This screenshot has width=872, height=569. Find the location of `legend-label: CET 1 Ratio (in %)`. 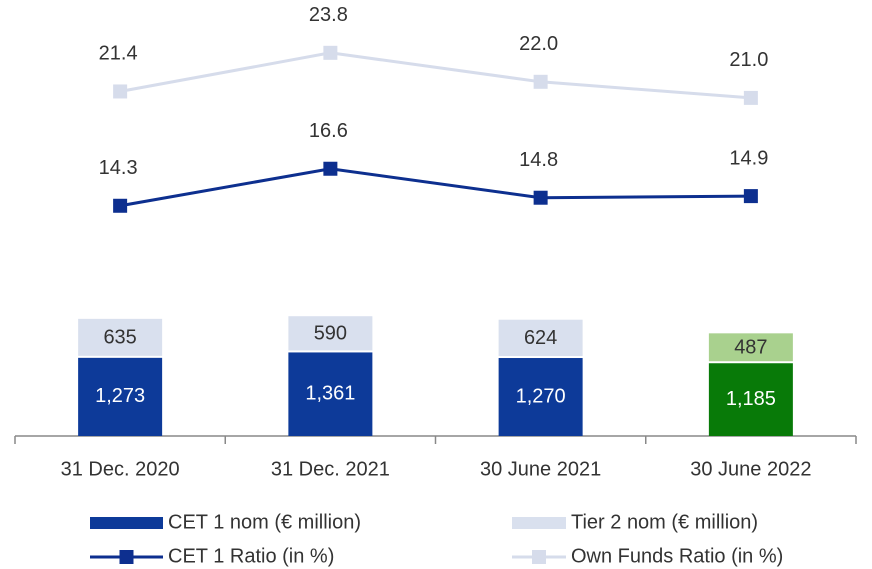

legend-label: CET 1 Ratio (in %) is located at coordinates (251, 556).